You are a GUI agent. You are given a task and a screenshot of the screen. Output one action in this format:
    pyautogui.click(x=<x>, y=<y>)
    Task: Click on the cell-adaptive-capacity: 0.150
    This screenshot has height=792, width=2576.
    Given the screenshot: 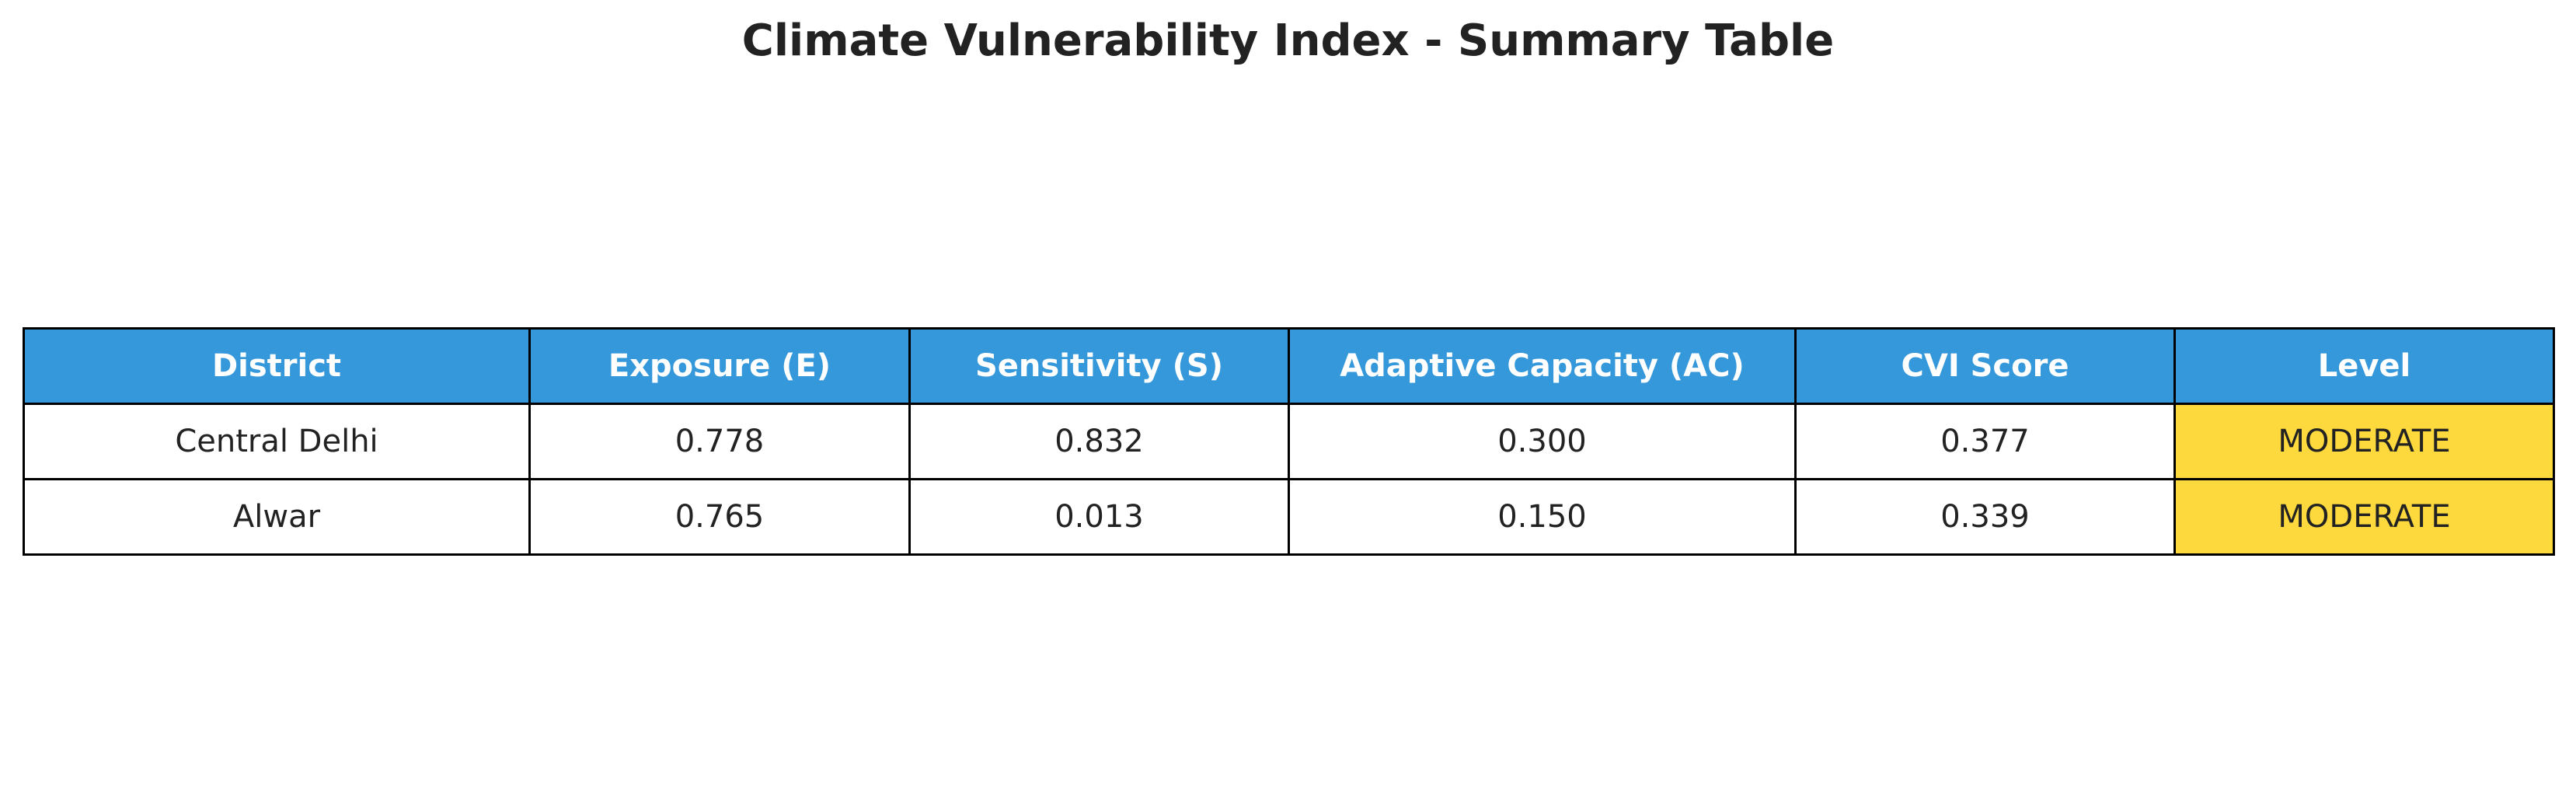 What is the action you would take?
    pyautogui.click(x=1542, y=517)
    